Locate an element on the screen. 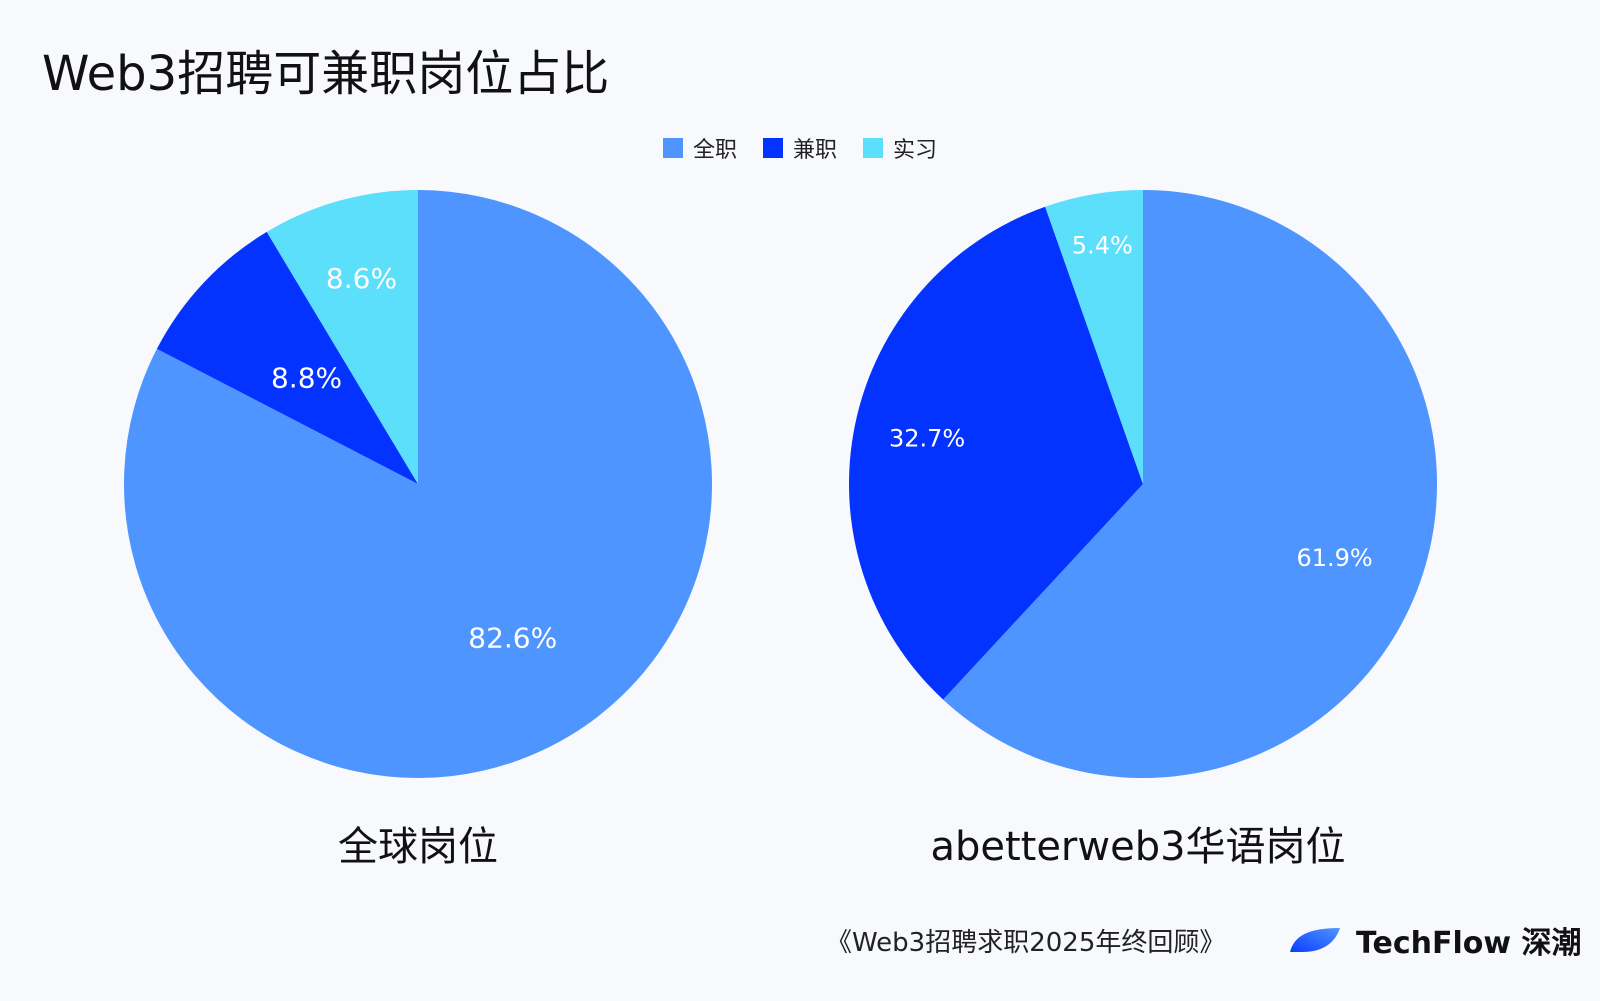 Image resolution: width=1600 pixels, height=1001 pixels. pie-0-label-internship: 8.6% is located at coordinates (361, 278).